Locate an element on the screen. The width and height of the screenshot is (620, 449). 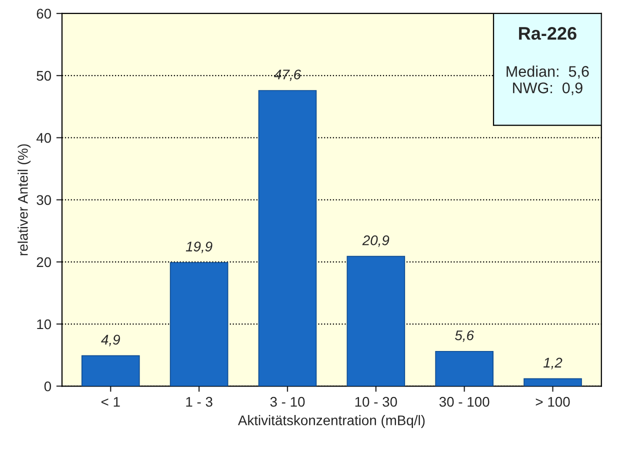
data-label: 4,9 is located at coordinates (110, 340).